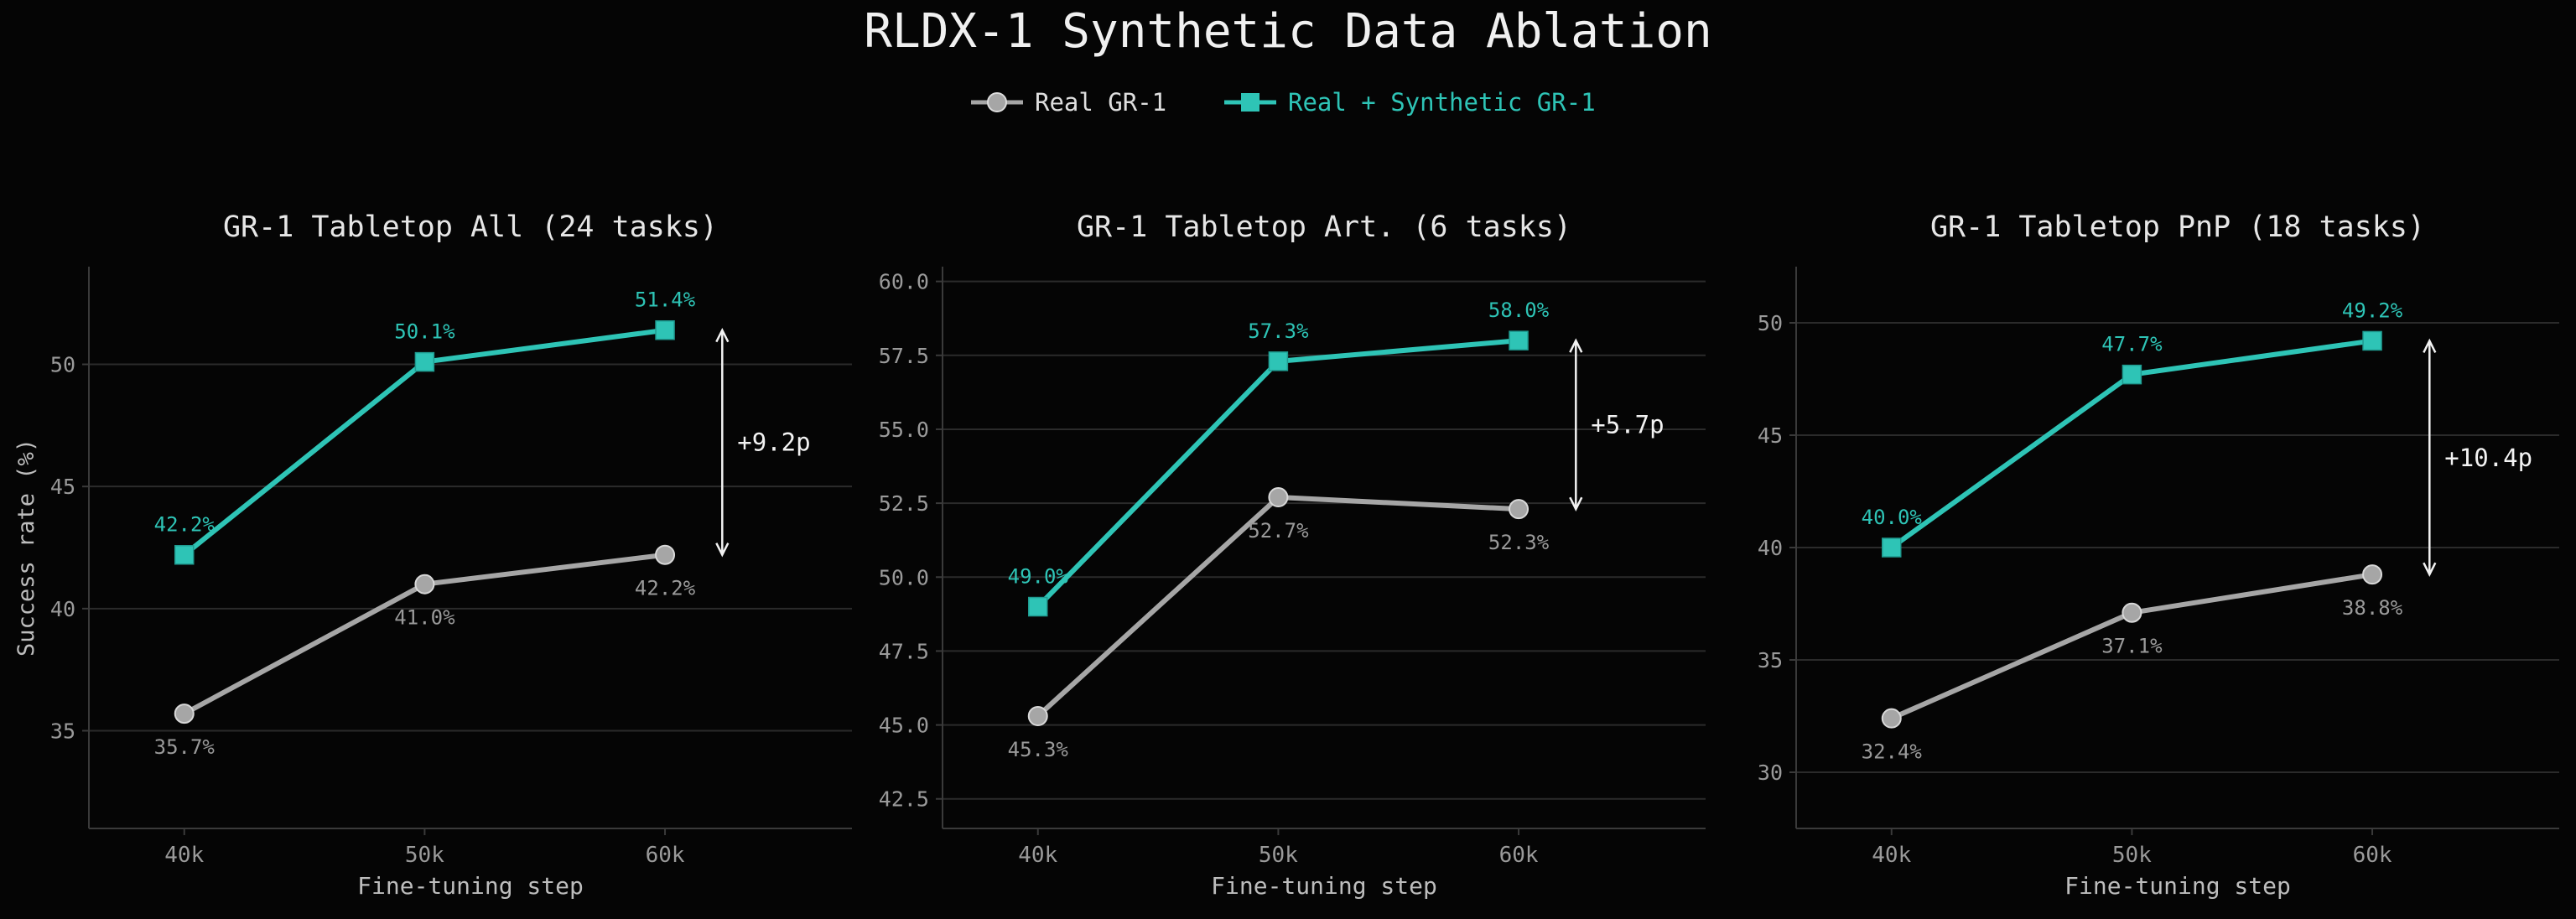 Image resolution: width=2576 pixels, height=919 pixels. I want to click on synthetic-data-label: 51.4%, so click(665, 300).